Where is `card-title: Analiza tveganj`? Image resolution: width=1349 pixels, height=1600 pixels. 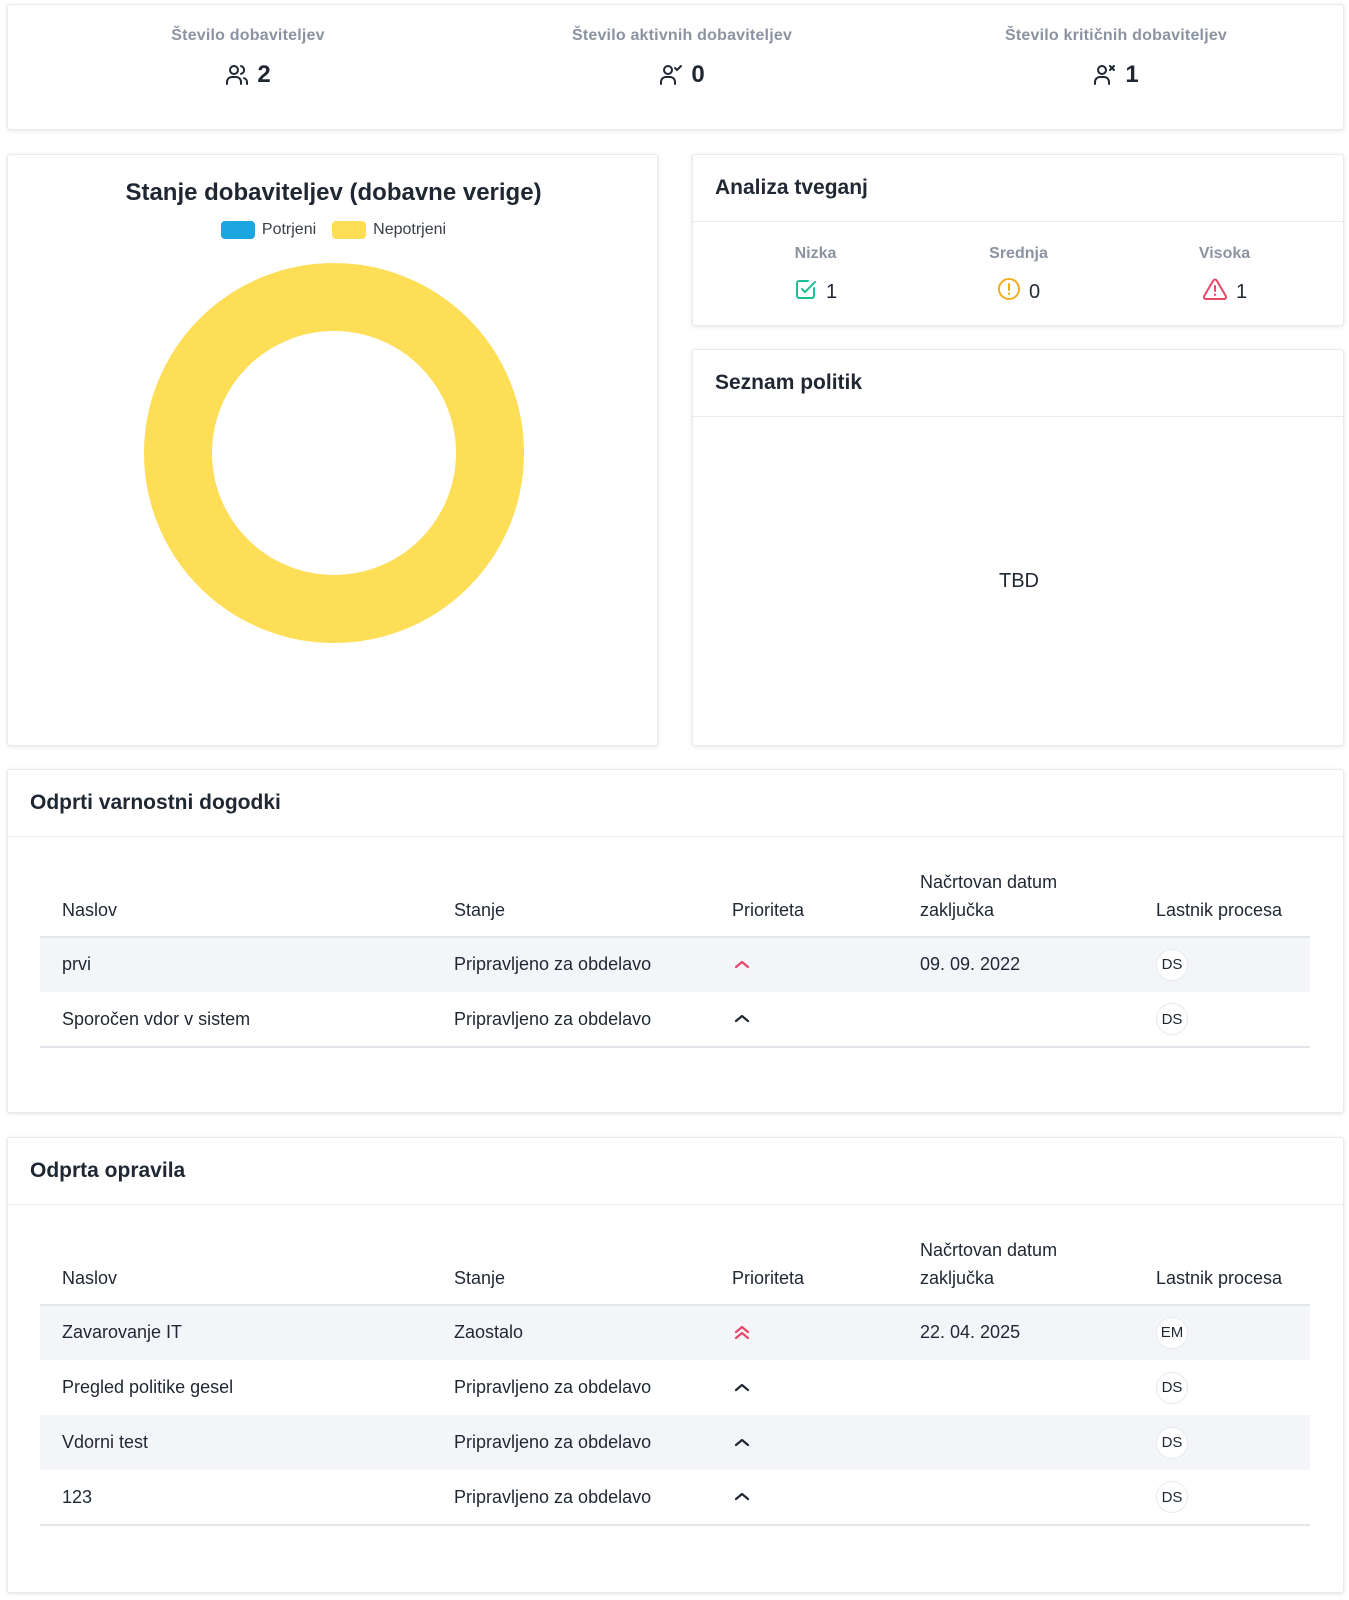 card-title: Analiza tveganj is located at coordinates (1018, 188).